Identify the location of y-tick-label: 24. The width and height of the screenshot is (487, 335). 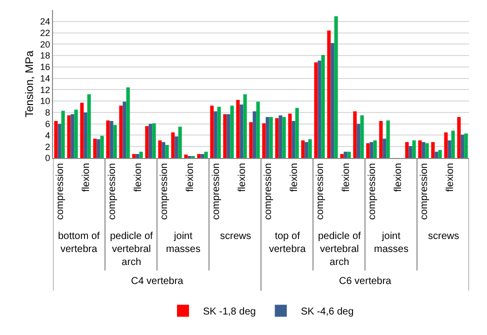
(45, 21).